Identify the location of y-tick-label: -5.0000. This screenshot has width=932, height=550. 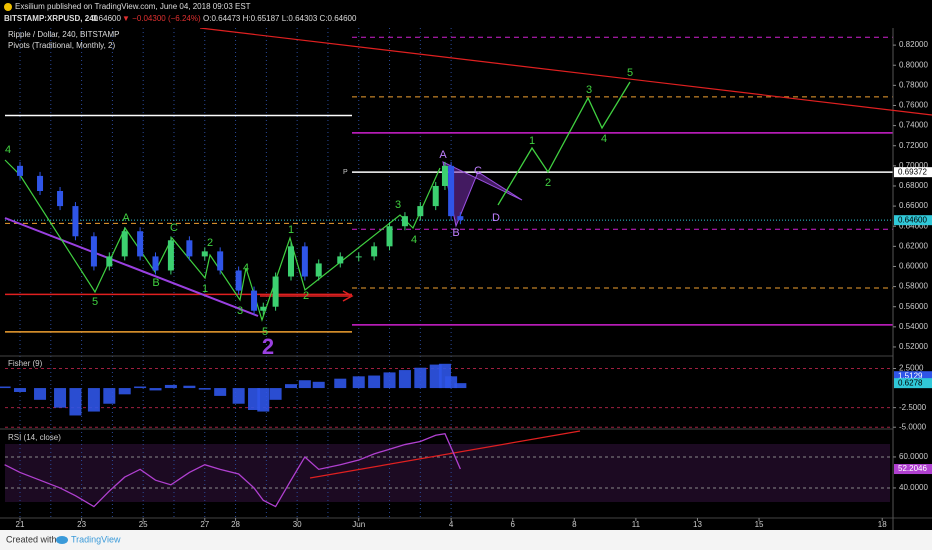
(913, 426).